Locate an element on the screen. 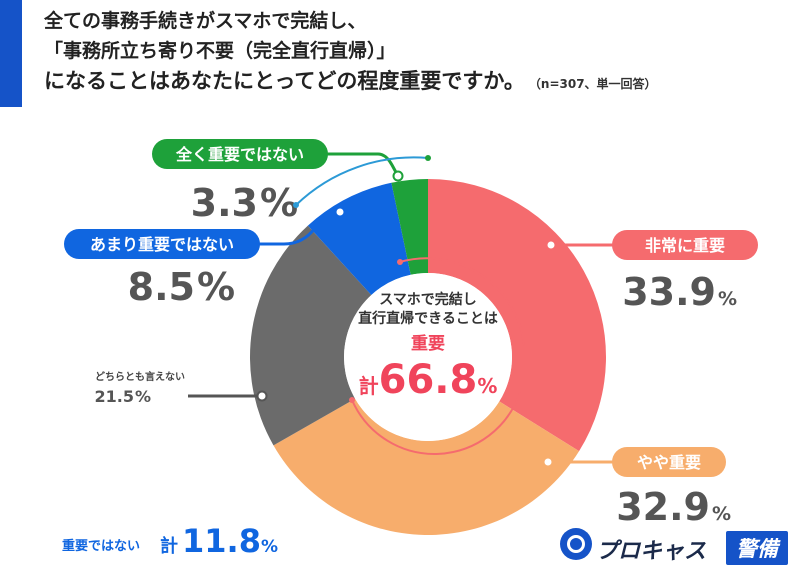  unit-not-very-important: % is located at coordinates (216, 287).